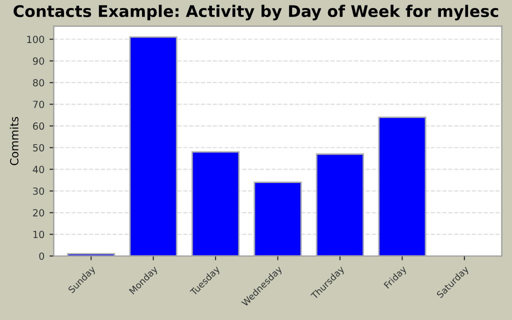 Image resolution: width=512 pixels, height=320 pixels. I want to click on chart-title: Contacts Example: Activity by Day of Week for mylesc, so click(256, 12).